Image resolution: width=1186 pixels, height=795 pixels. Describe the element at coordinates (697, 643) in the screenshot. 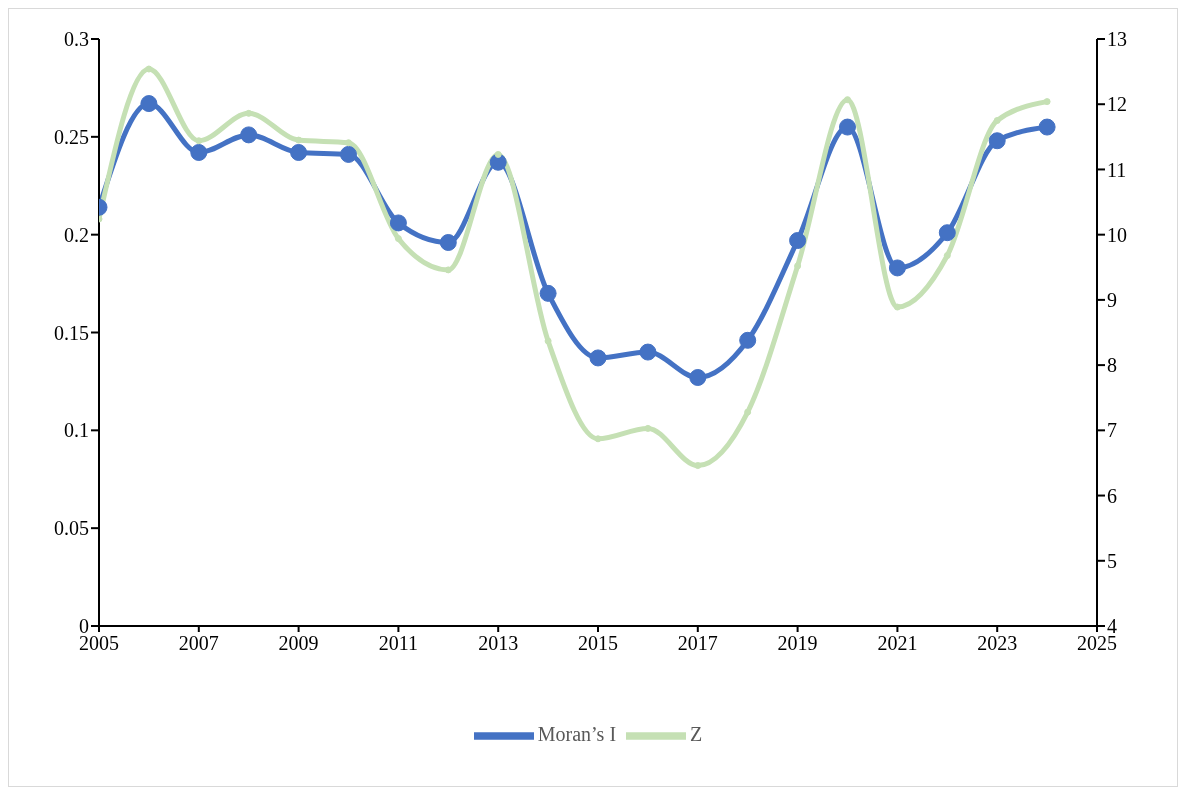

I see `x-tick-label: 2017` at that location.